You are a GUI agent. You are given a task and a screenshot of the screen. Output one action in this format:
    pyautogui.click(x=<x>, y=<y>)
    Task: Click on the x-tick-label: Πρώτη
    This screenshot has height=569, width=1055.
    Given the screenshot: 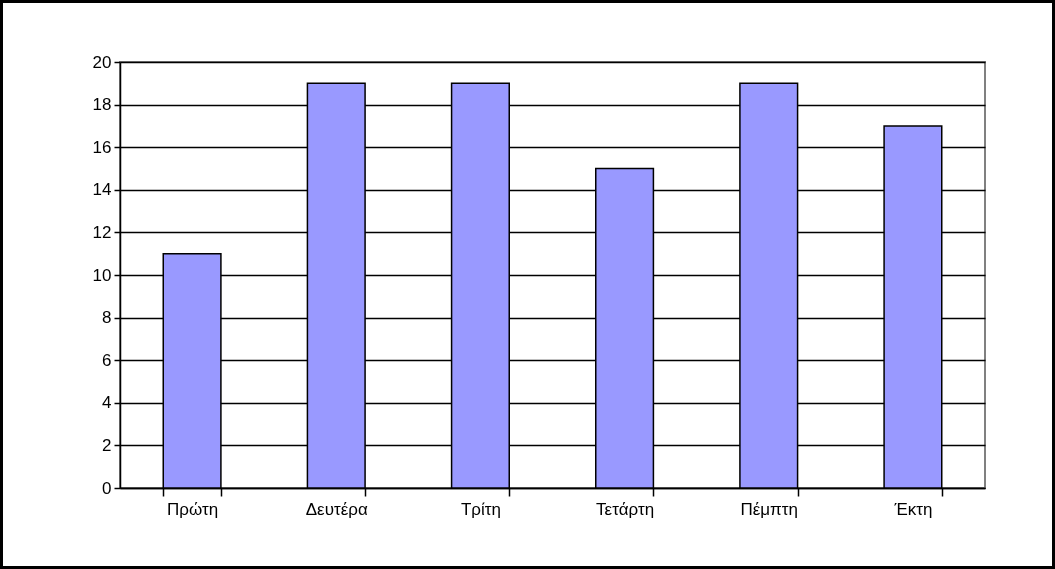 What is the action you would take?
    pyautogui.click(x=193, y=509)
    